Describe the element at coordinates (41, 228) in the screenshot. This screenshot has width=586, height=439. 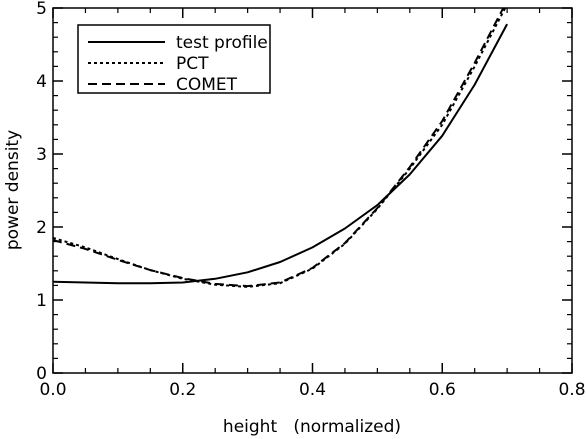
I see `y-tick-label: 2` at that location.